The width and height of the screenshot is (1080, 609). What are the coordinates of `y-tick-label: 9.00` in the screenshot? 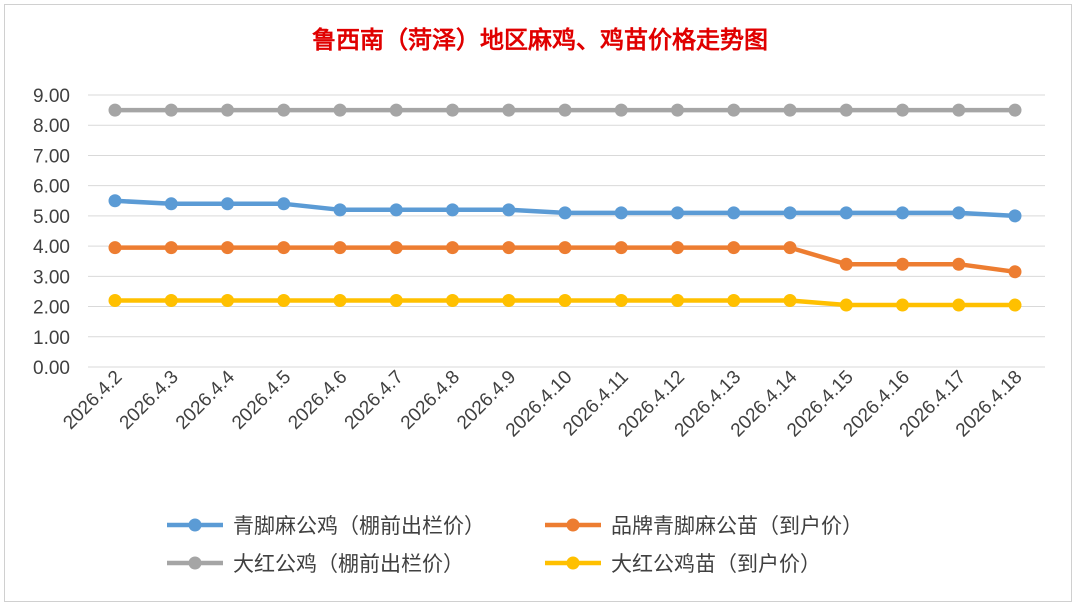 It's located at (51, 96).